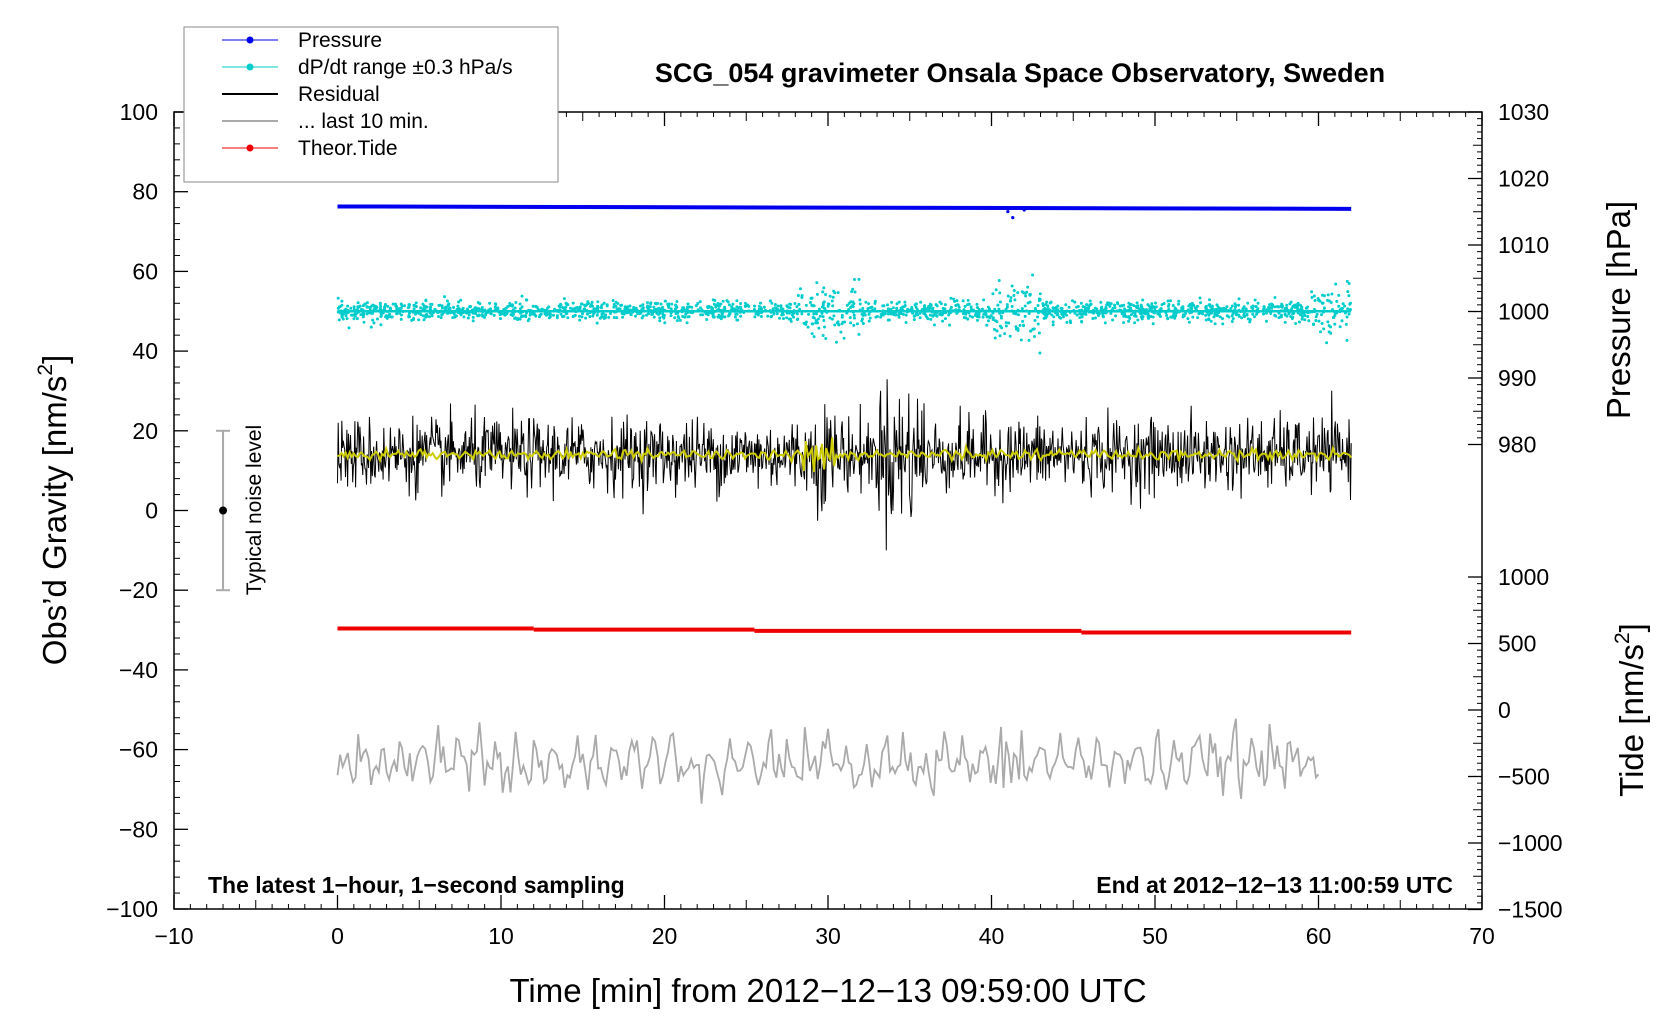 The width and height of the screenshot is (1676, 1020). What do you see at coordinates (1631, 720) in the screenshot?
I see `y-axis-title-tide-main: Tide [nm/s` at bounding box center [1631, 720].